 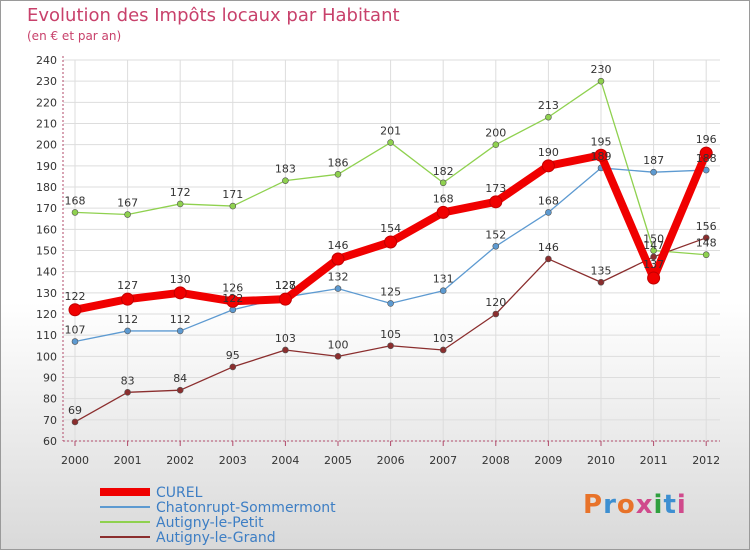 What do you see at coordinates (670, 505) in the screenshot?
I see `logo-letter: t` at bounding box center [670, 505].